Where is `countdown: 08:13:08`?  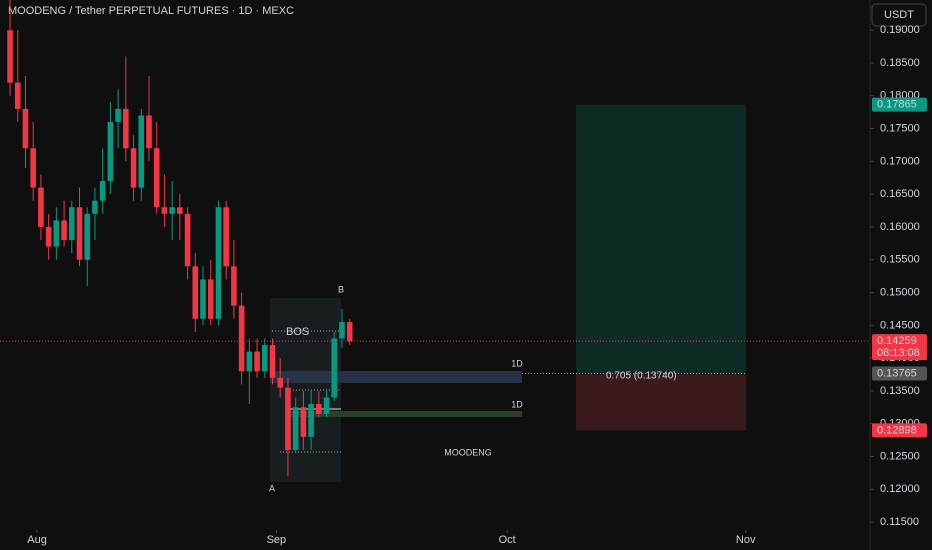 countdown: 08:13:08 is located at coordinates (898, 353).